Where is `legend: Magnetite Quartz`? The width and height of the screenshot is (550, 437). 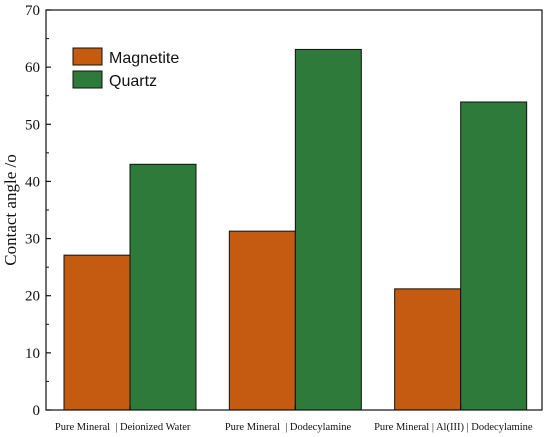
legend: Magnetite Quartz is located at coordinates (125, 68).